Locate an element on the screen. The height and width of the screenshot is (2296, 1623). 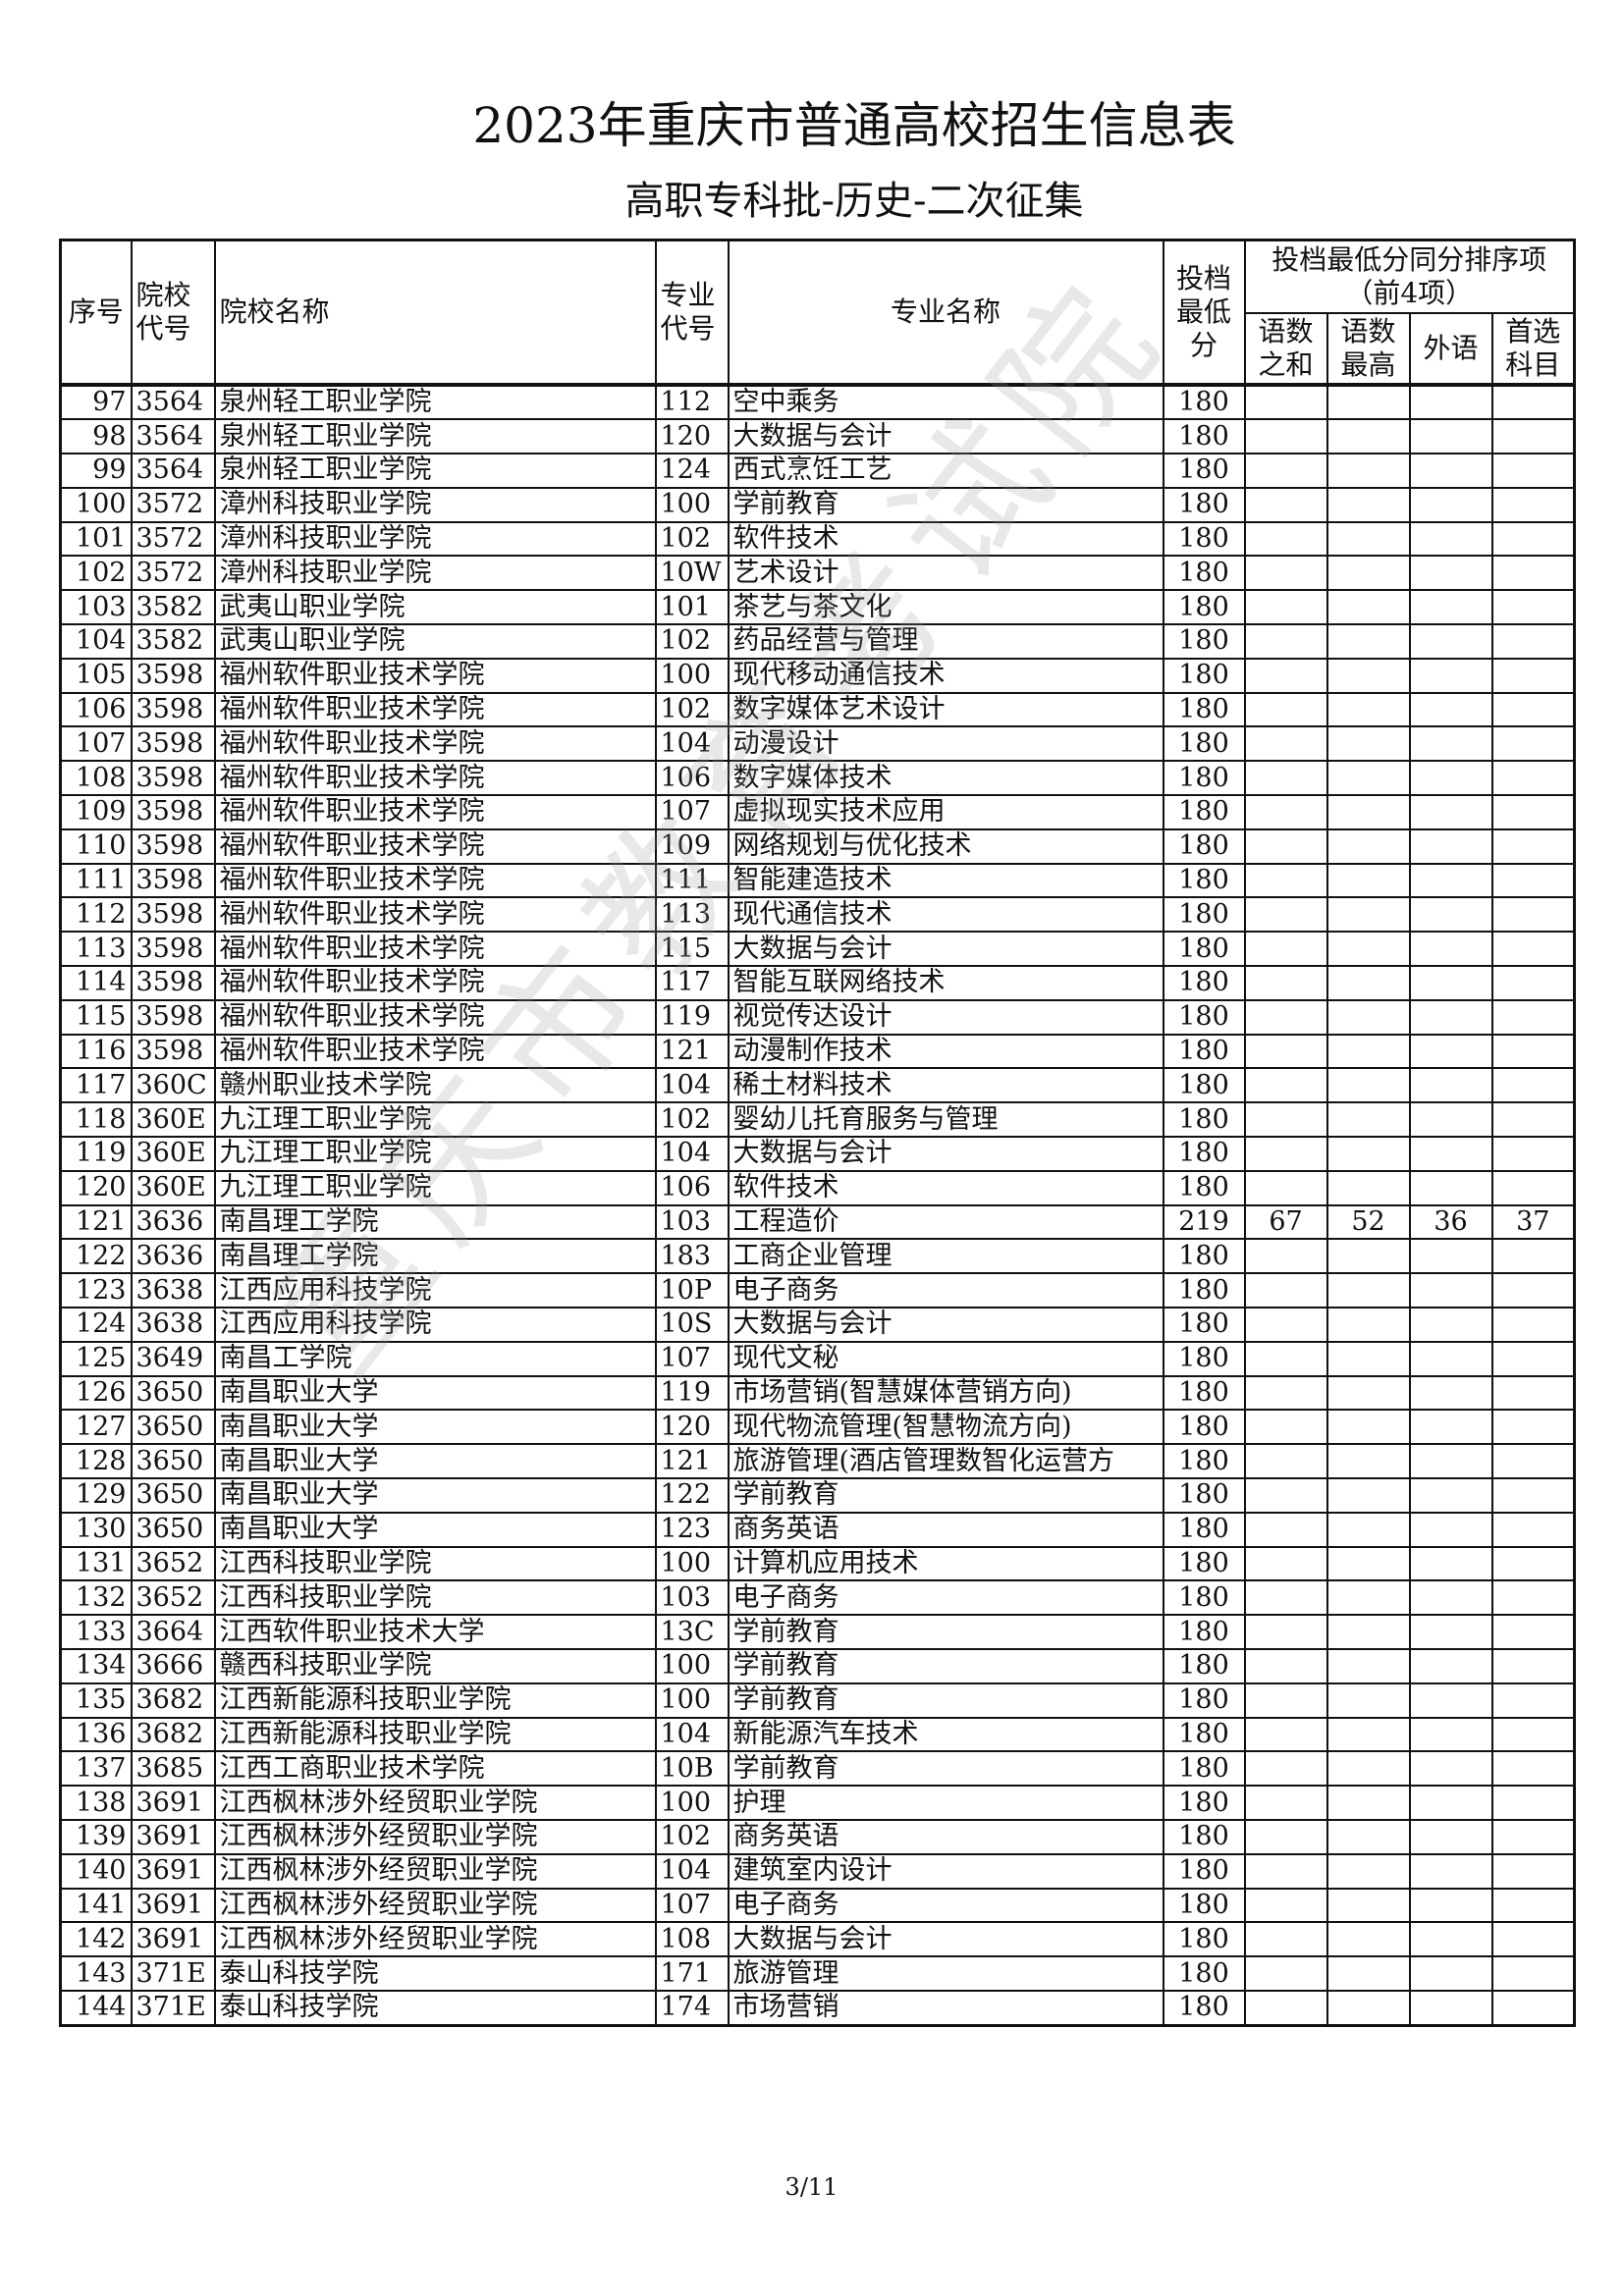
cell-school-name: 漳州科技职业学院 is located at coordinates (435, 504).